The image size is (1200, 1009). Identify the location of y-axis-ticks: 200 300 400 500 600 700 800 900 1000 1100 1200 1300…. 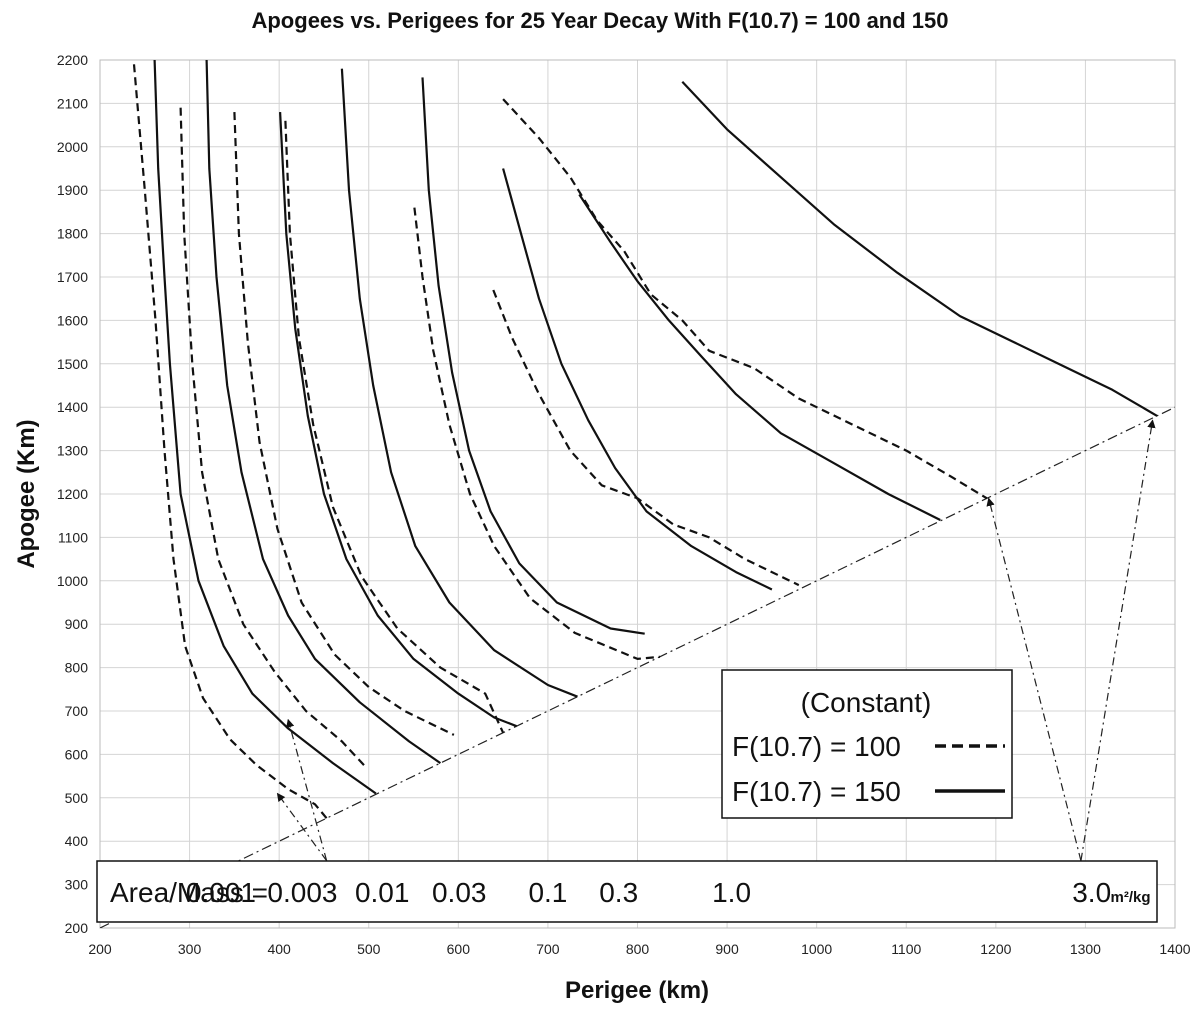
(72, 494).